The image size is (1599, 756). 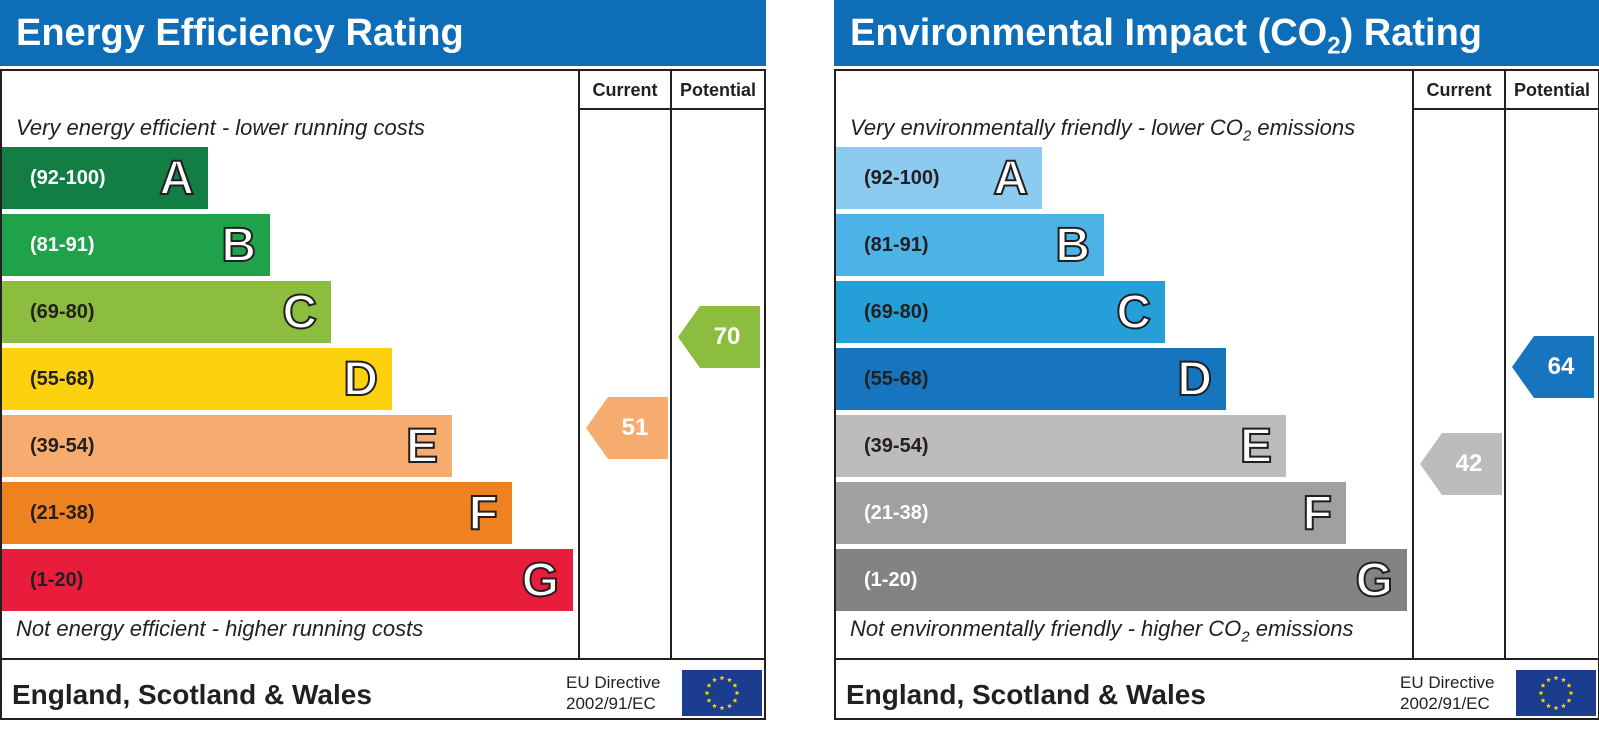 I want to click on current-rating-marker: 42, so click(x=1461, y=464).